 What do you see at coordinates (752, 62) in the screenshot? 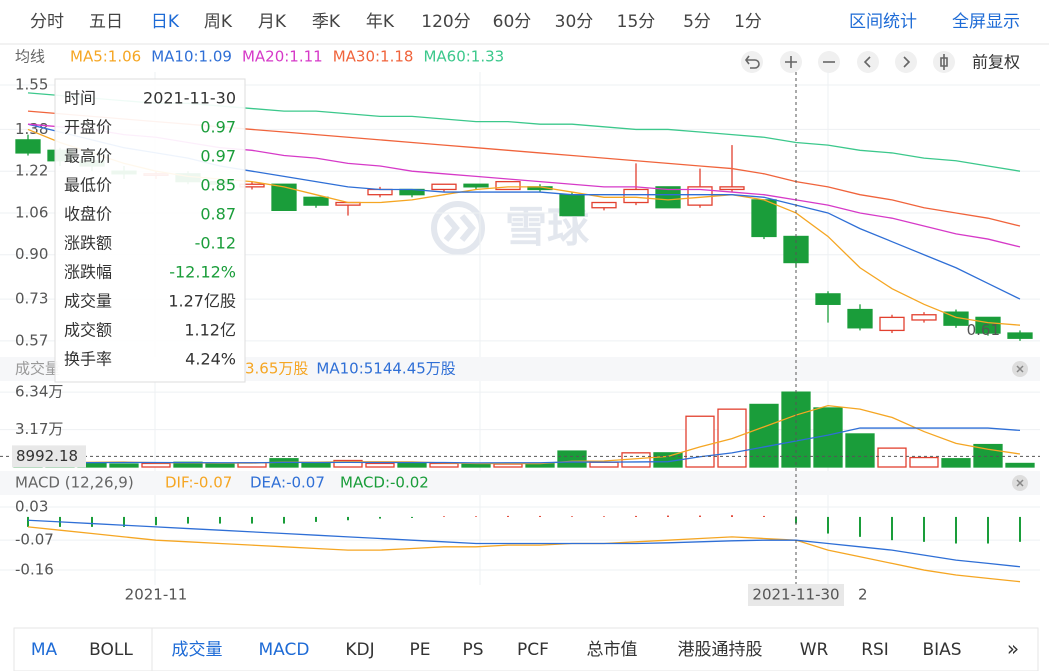
I see `undo-button` at bounding box center [752, 62].